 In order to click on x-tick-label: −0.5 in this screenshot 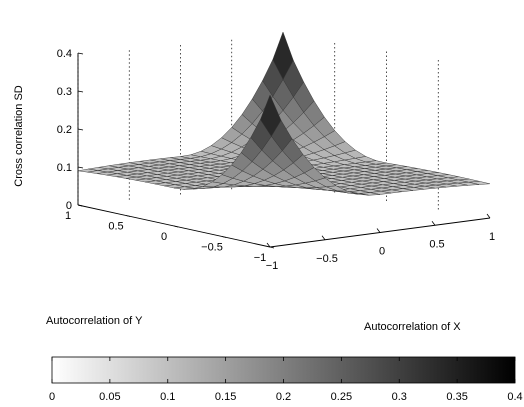, I will do `click(327, 259)`.